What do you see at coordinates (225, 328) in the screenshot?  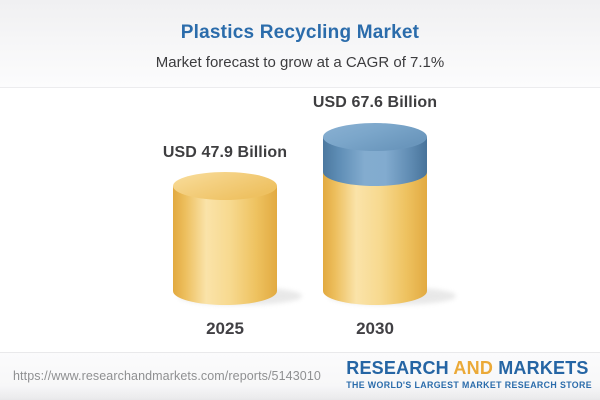 I see `category-label-2025: 2025` at bounding box center [225, 328].